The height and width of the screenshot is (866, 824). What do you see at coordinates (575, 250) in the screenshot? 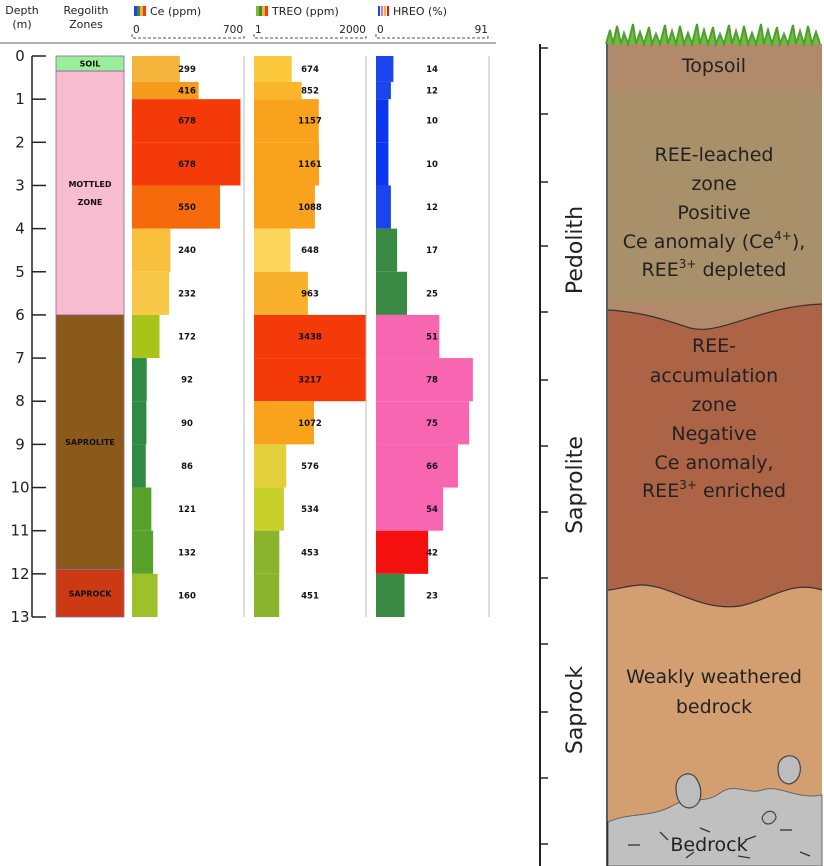
I see `side-label-pedolith: Pedolith` at bounding box center [575, 250].